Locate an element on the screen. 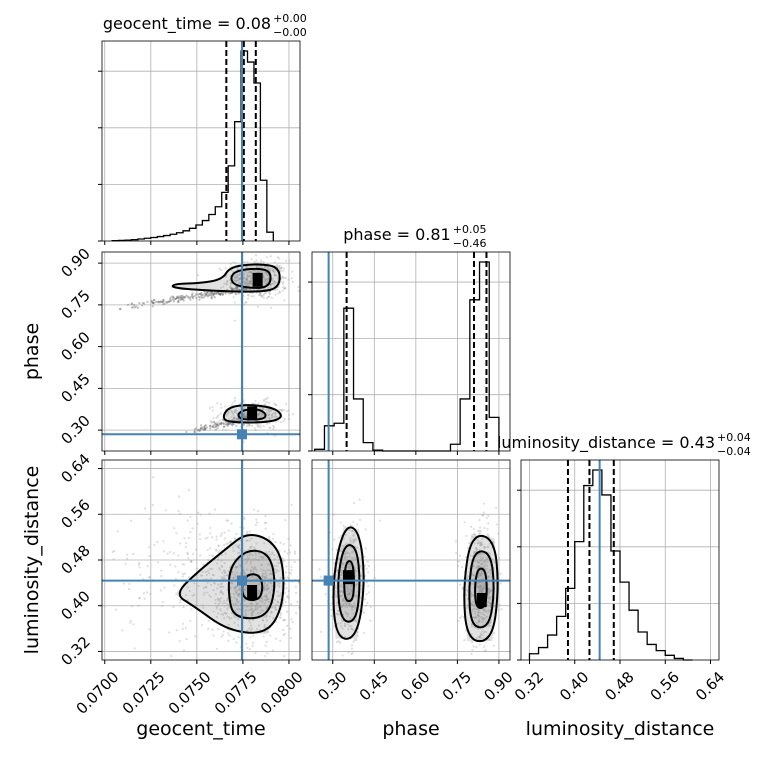 The image size is (760, 760). y-tick-label: 0.75 is located at coordinates (75, 304).